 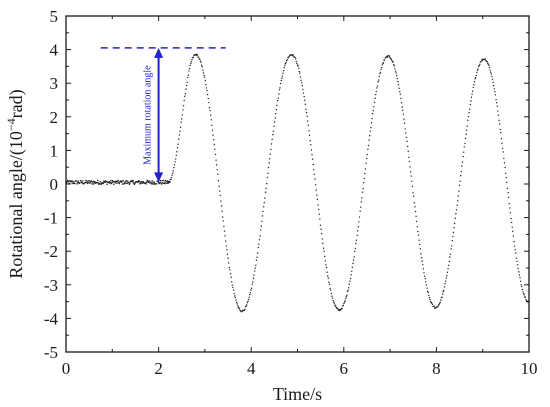 What do you see at coordinates (163, 115) in the screenshot?
I see `annotation-group: Maximum rotation angle` at bounding box center [163, 115].